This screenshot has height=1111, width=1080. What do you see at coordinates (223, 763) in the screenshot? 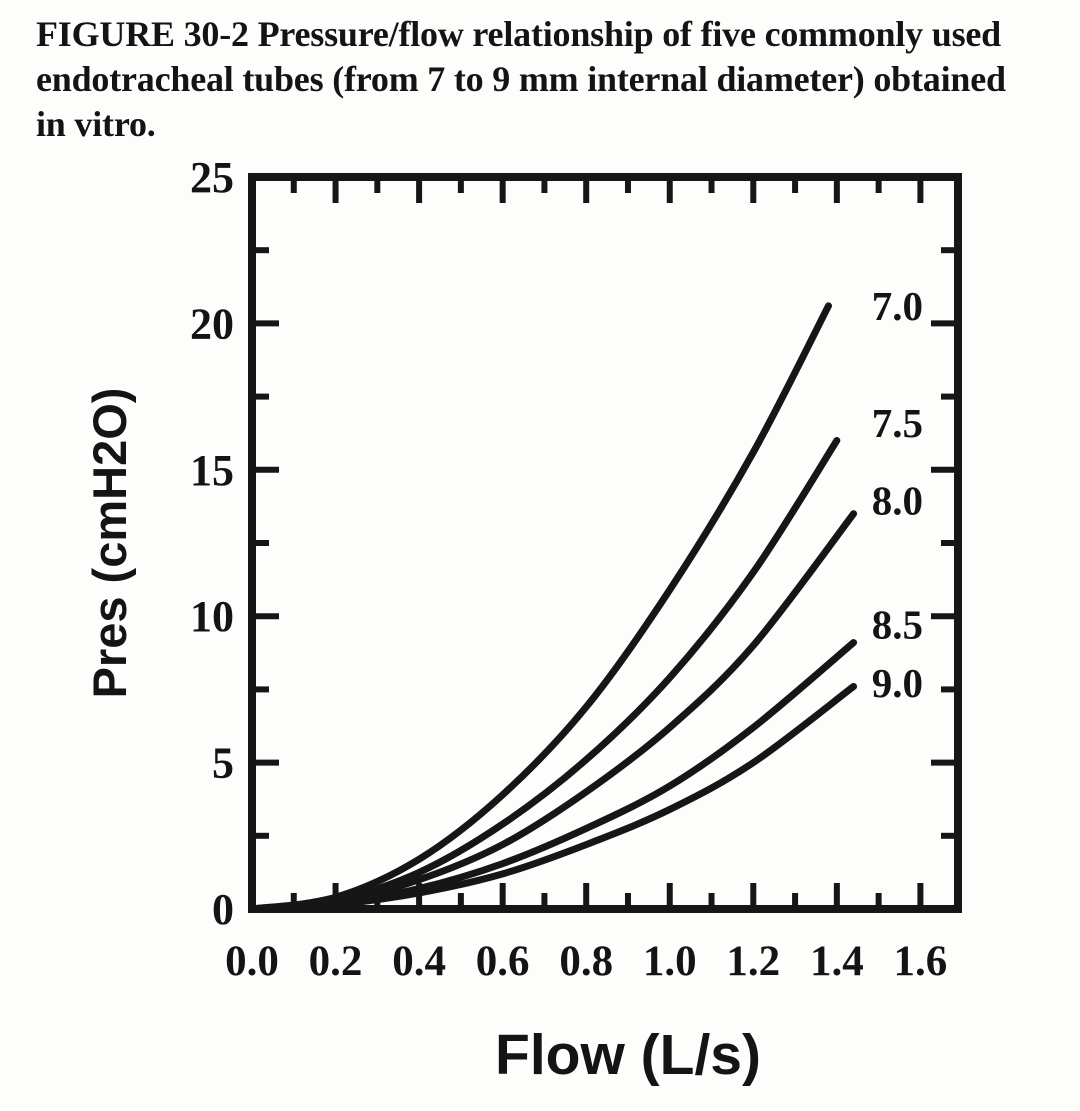
I see `y-tick-label: 5` at bounding box center [223, 763].